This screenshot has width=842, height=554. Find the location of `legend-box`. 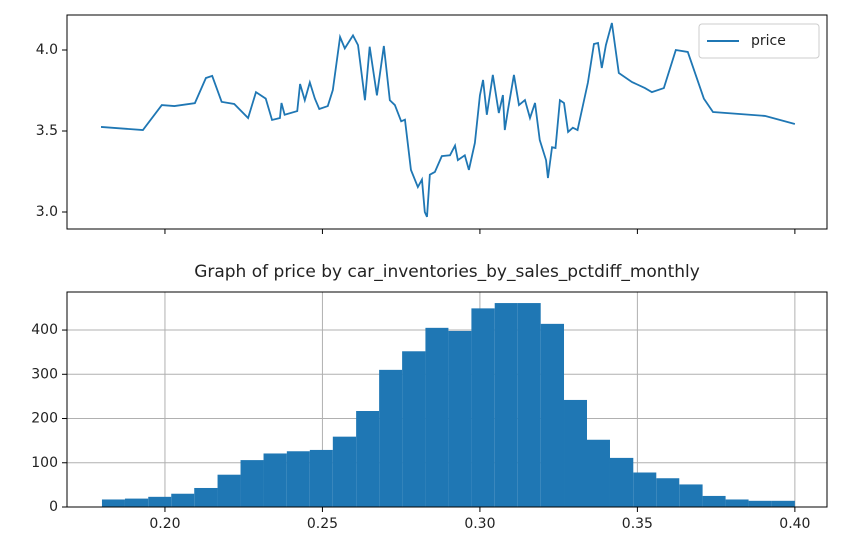

legend-box is located at coordinates (759, 41).